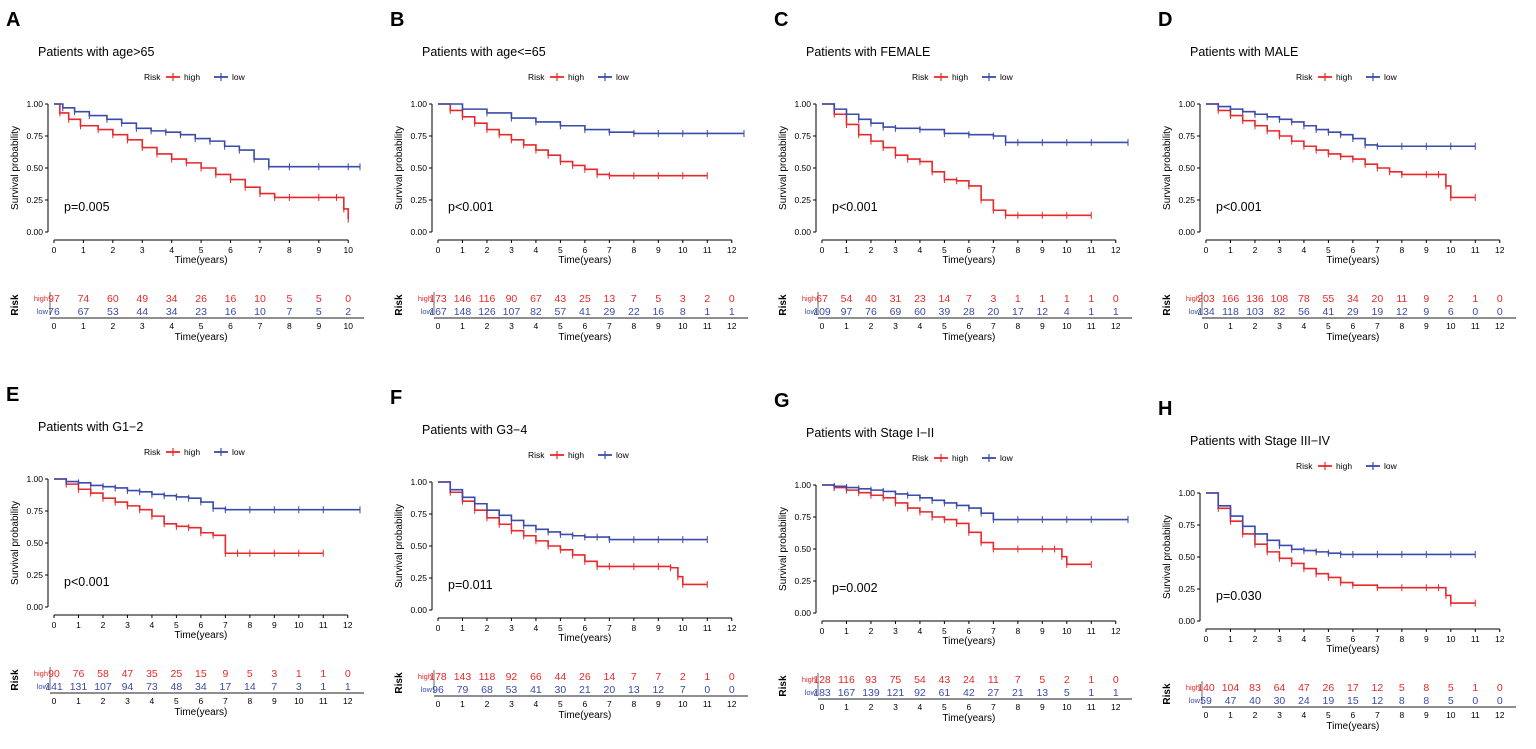 This screenshot has height=749, width=1536. I want to click on risk-count-low: 16, so click(231, 312).